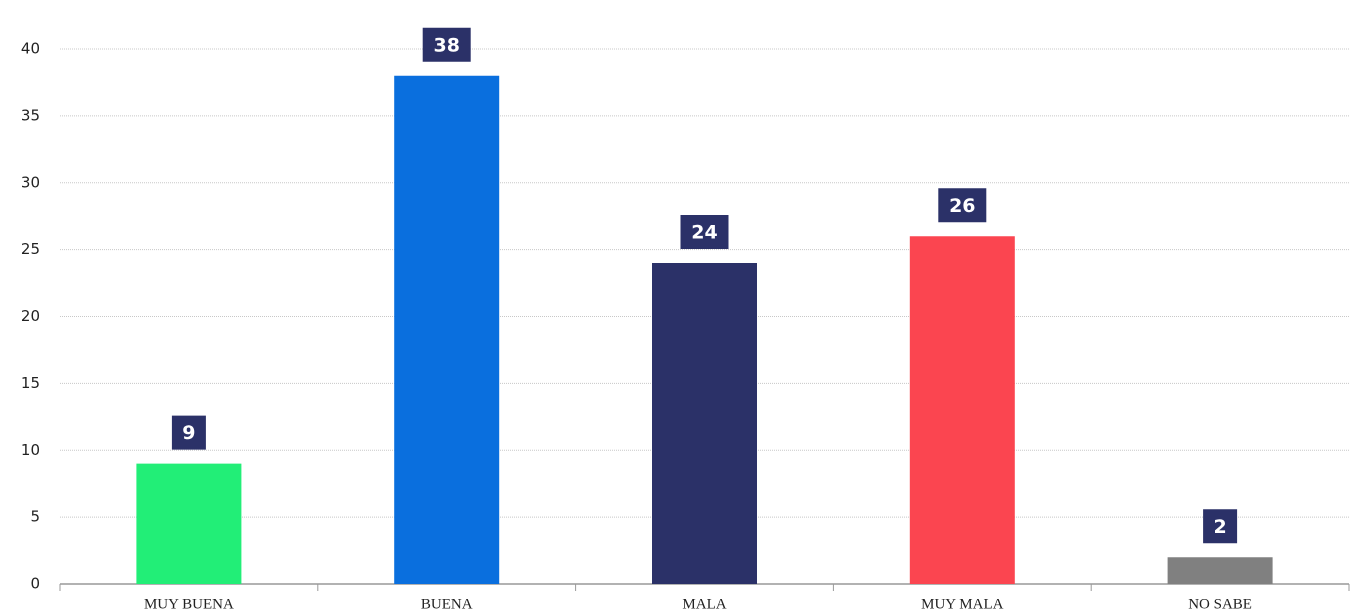 The width and height of the screenshot is (1351, 616). I want to click on y-tick-label: 25, so click(30, 249).